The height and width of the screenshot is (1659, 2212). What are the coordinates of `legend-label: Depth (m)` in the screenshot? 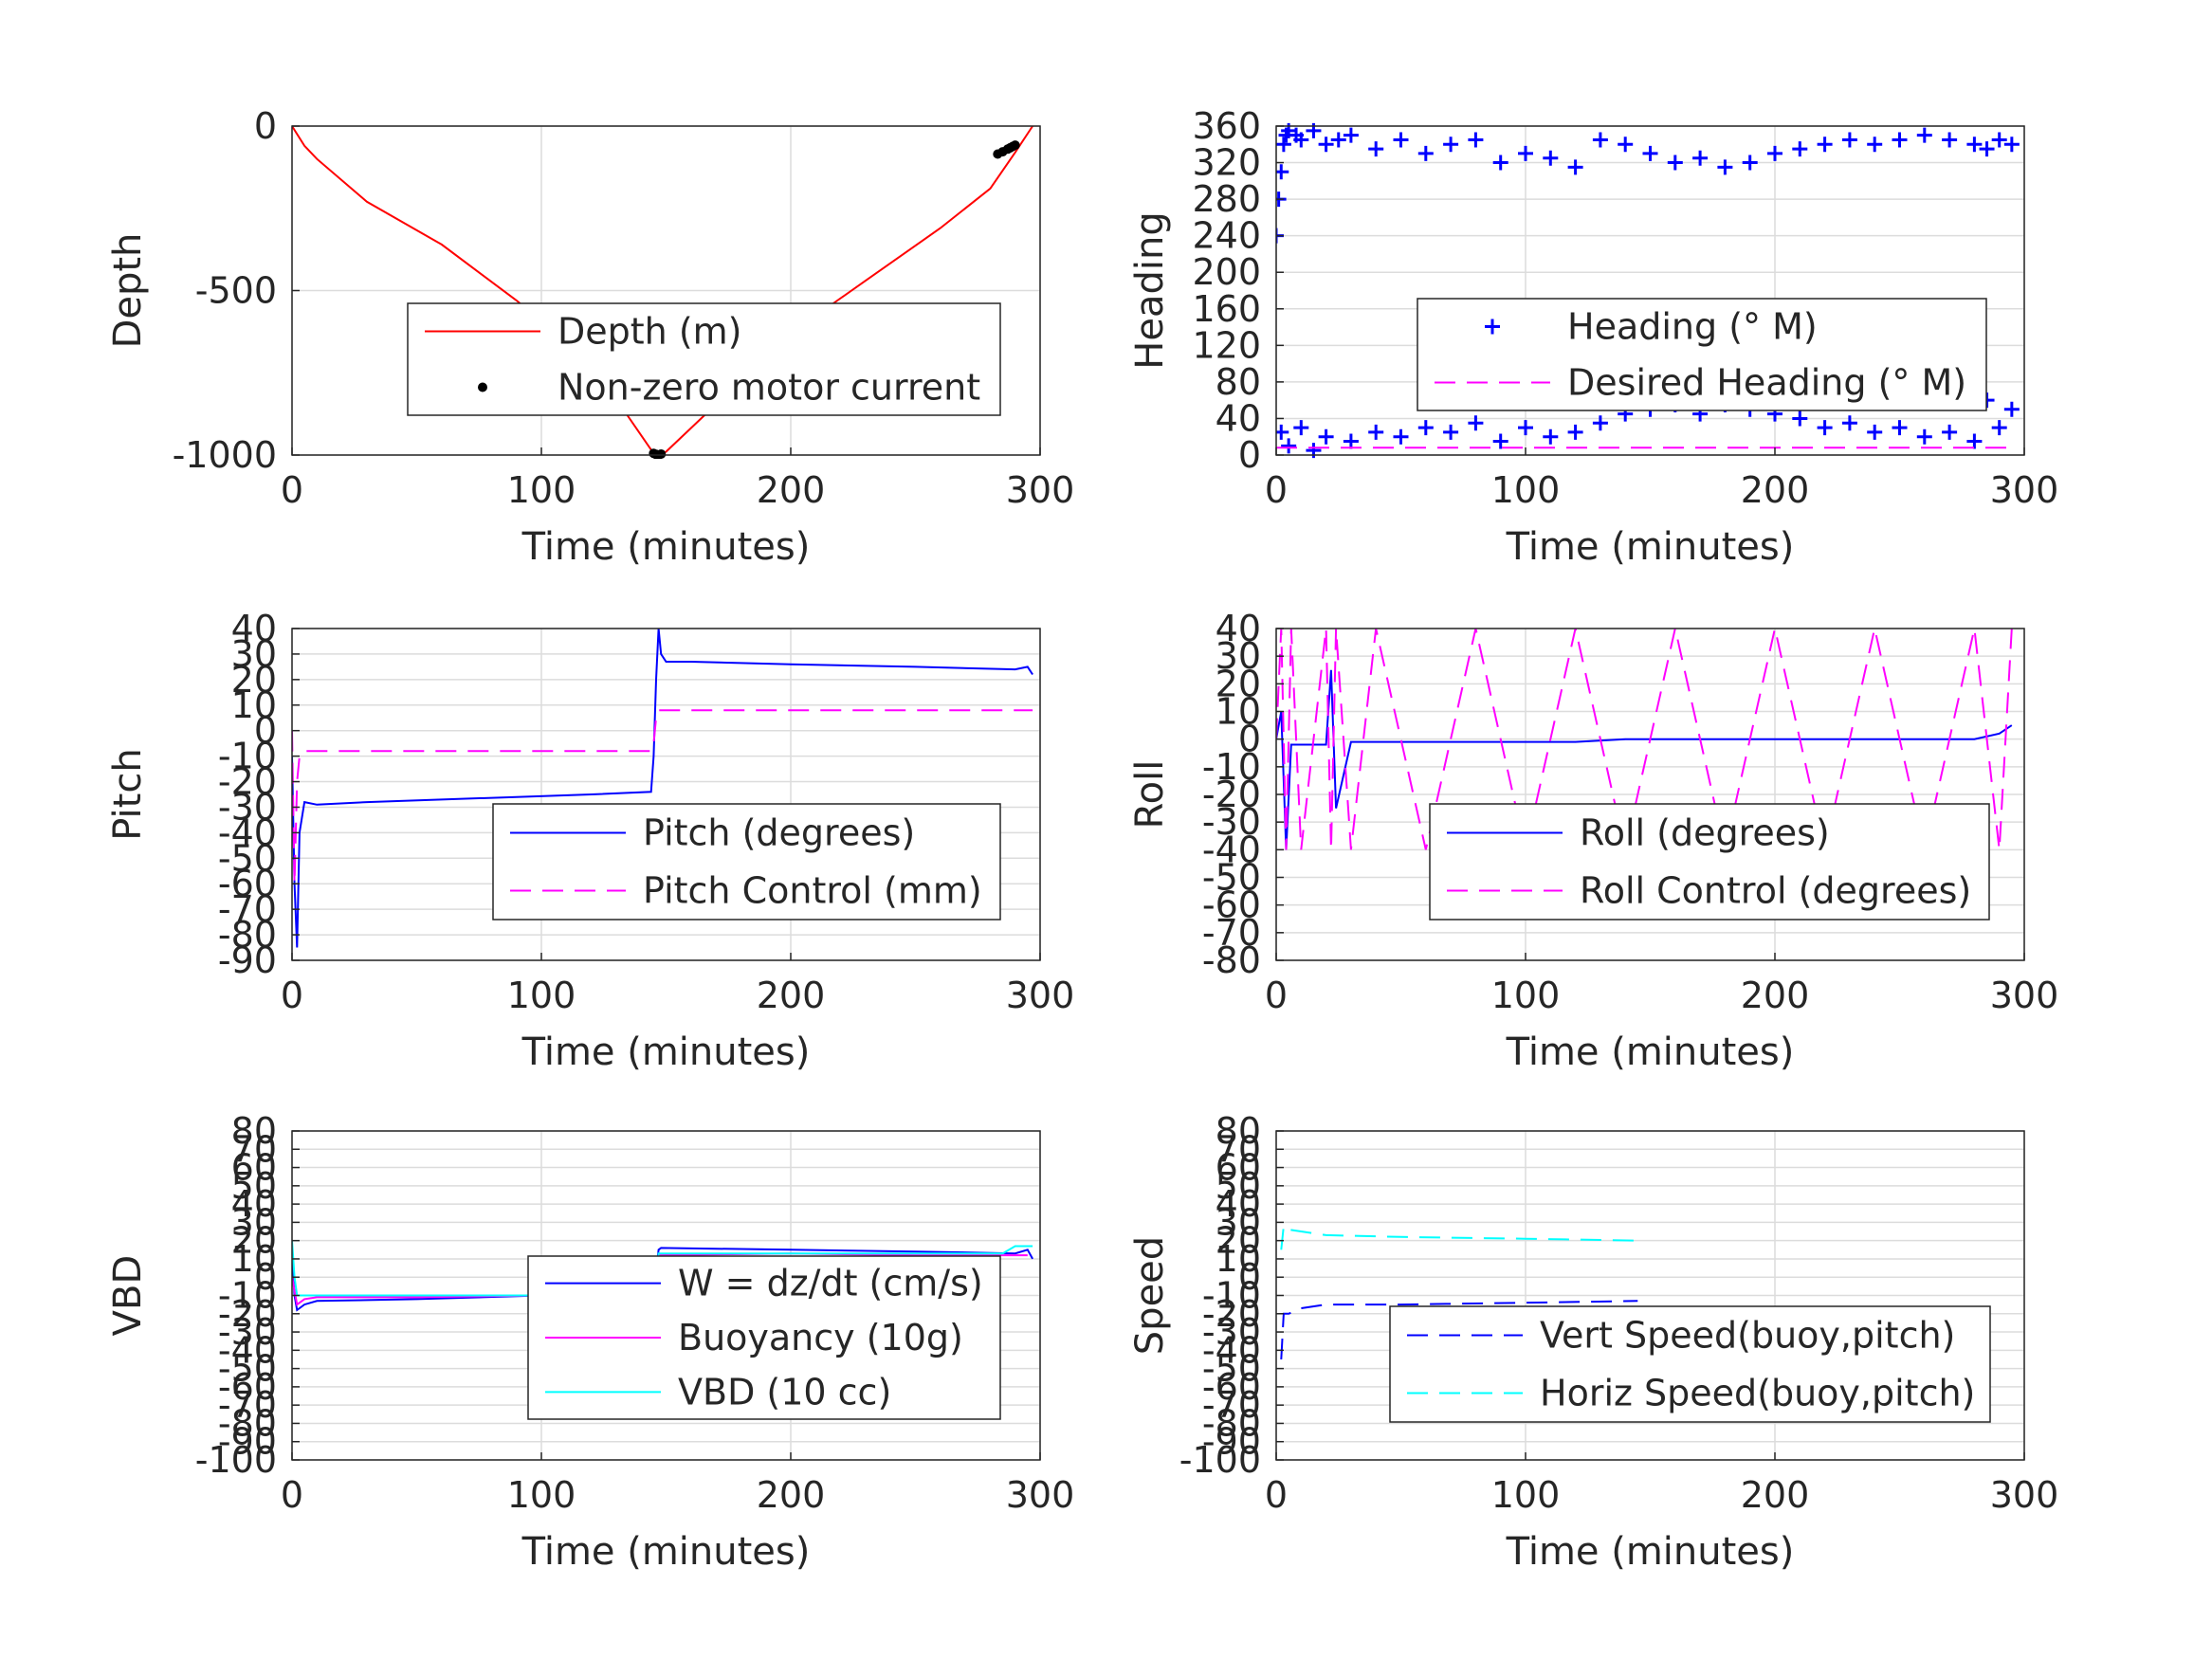 It's located at (650, 332).